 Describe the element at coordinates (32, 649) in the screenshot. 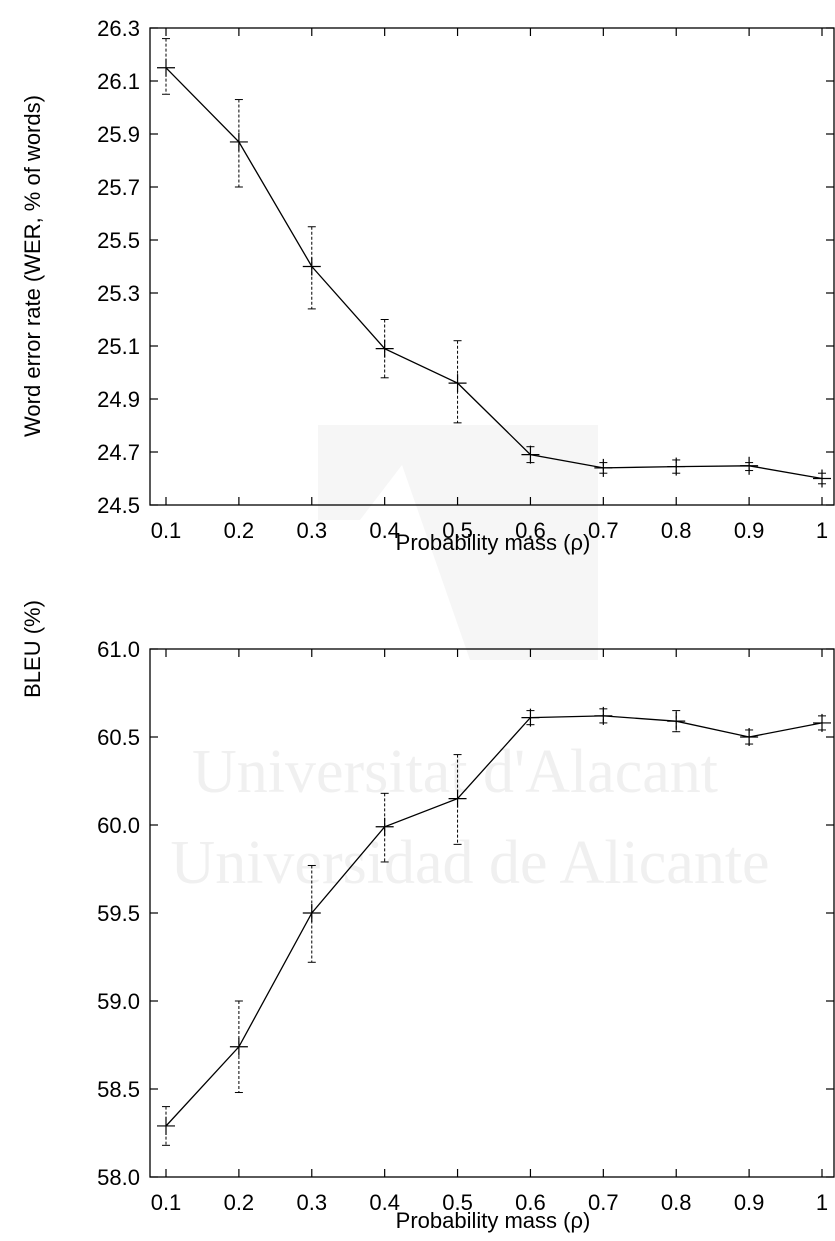

I see `bleu-y-axis-title: BLEU (%)` at that location.